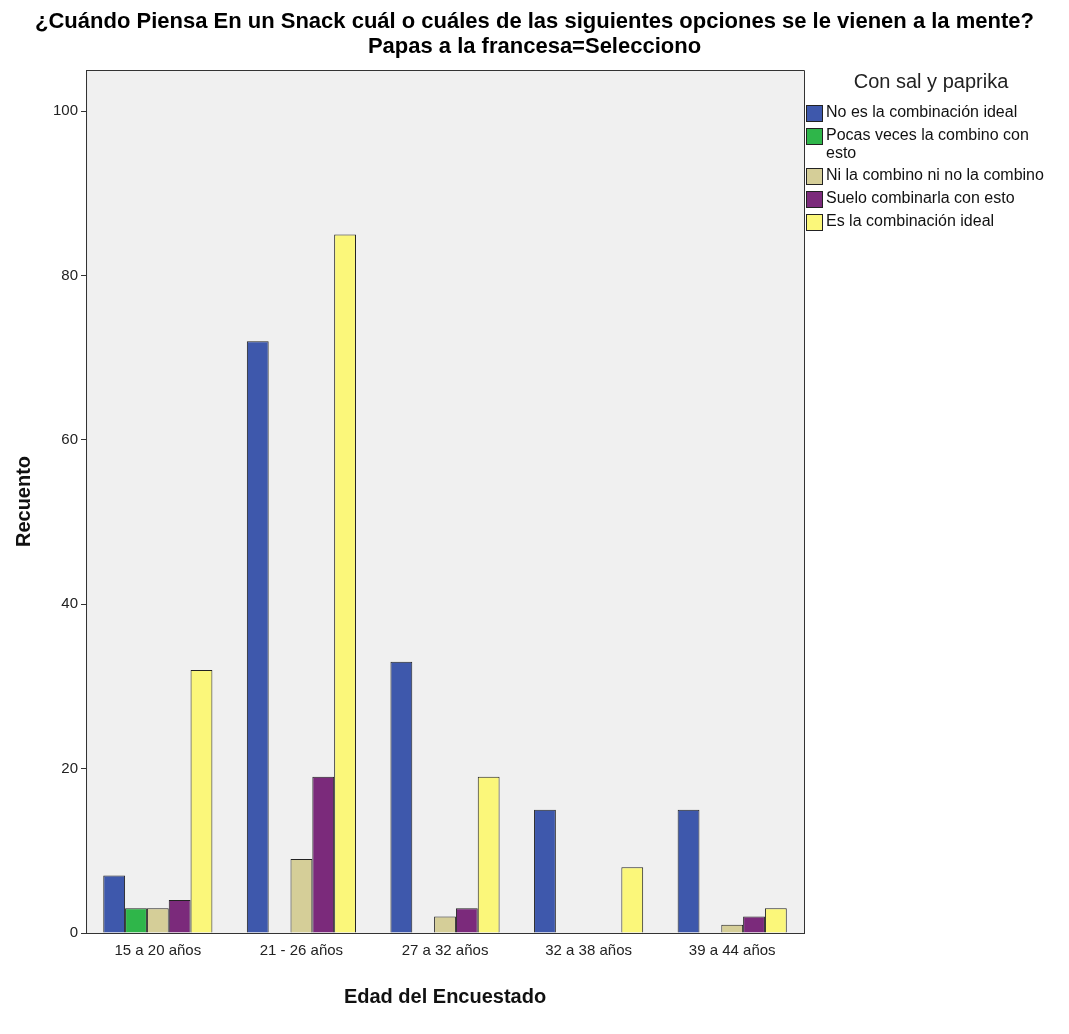  Describe the element at coordinates (74, 932) in the screenshot. I see `y-tick-label: 0` at that location.